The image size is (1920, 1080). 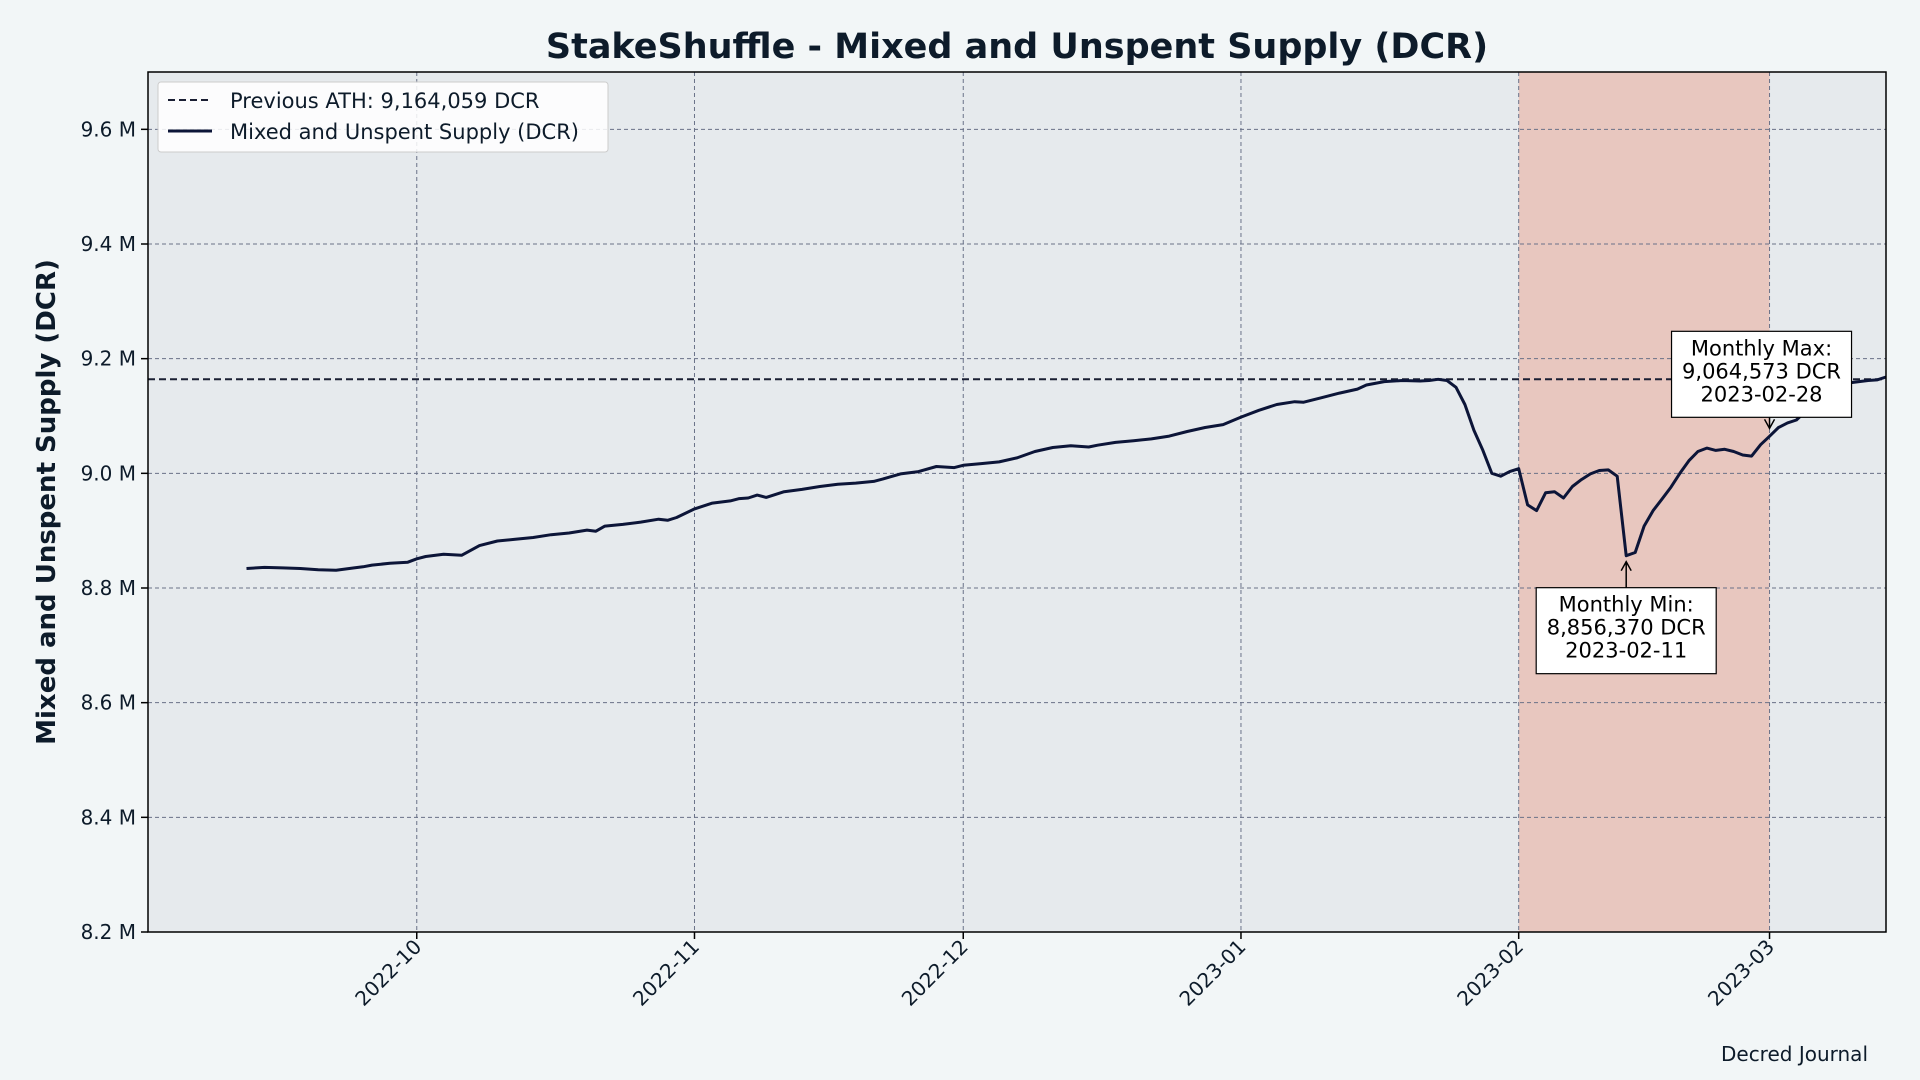 I want to click on monthly-max-box, so click(x=1761, y=374).